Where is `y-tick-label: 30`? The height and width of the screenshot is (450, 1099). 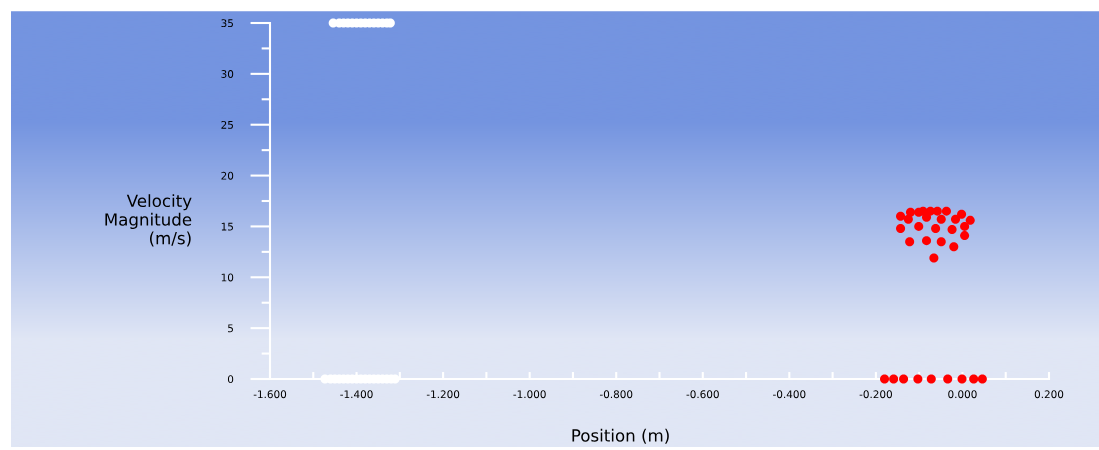
y-tick-label: 30 is located at coordinates (227, 74).